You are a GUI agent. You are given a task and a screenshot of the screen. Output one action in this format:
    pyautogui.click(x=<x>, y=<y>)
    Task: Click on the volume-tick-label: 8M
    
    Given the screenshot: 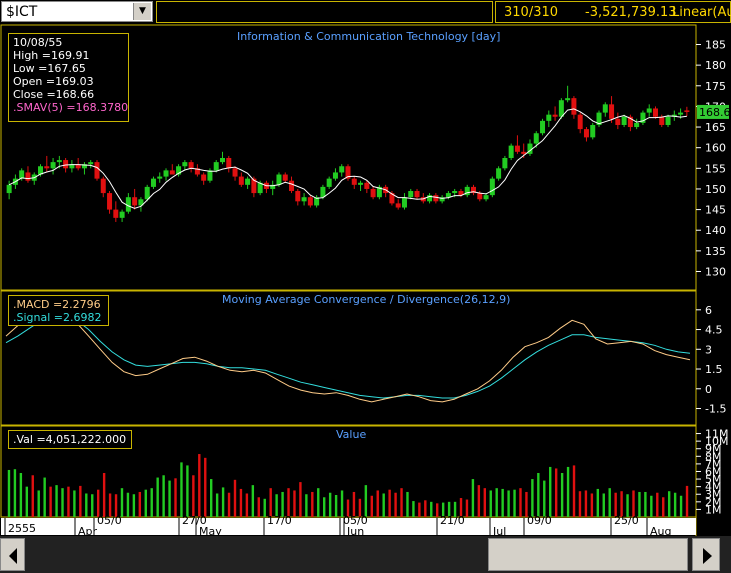 What is the action you would take?
    pyautogui.click(x=713, y=456)
    